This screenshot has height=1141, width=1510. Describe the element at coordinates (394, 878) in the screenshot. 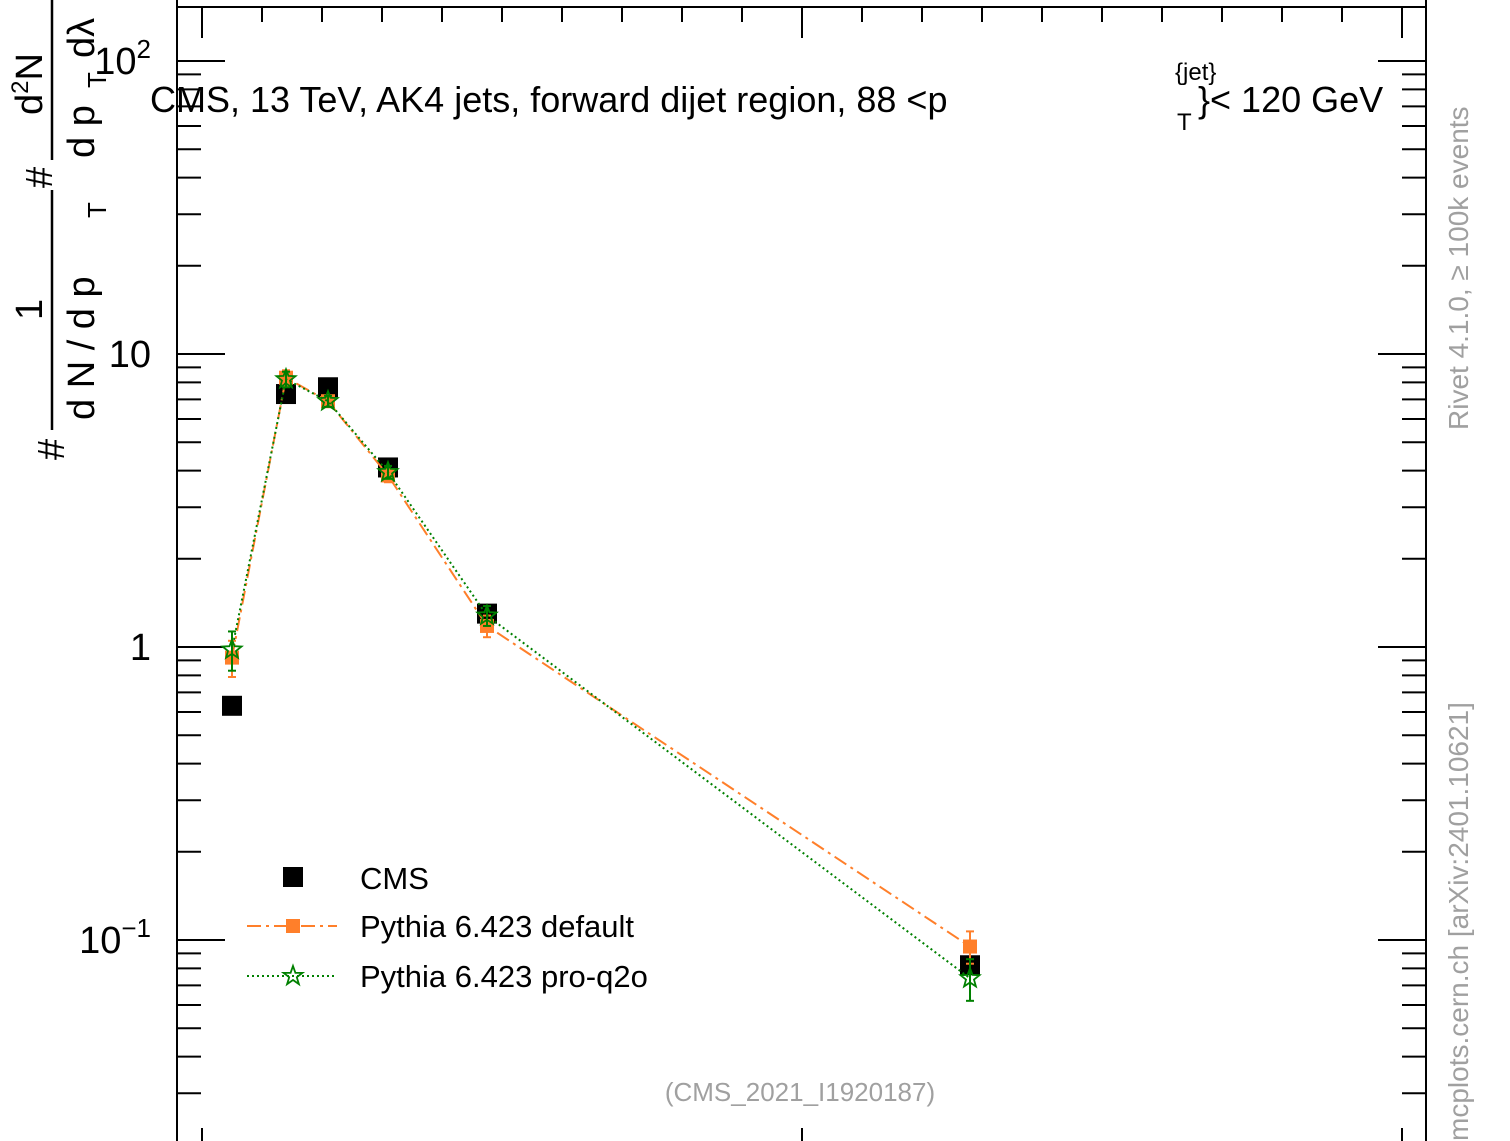

I see `legend-label-cms: CMS` at that location.